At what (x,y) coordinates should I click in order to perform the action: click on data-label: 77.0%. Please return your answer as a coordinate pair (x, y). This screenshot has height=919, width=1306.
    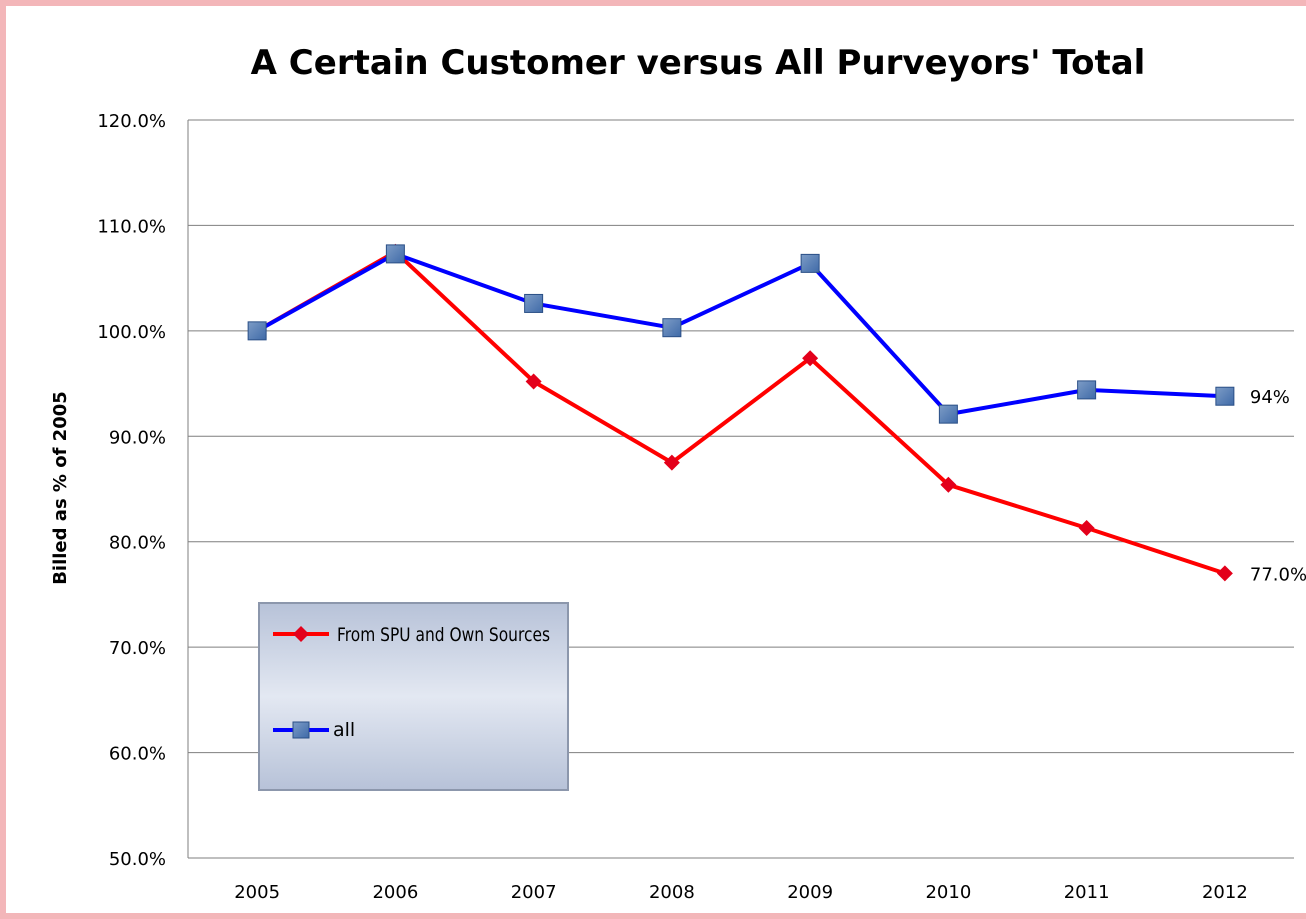
    Looking at the image, I should click on (1278, 574).